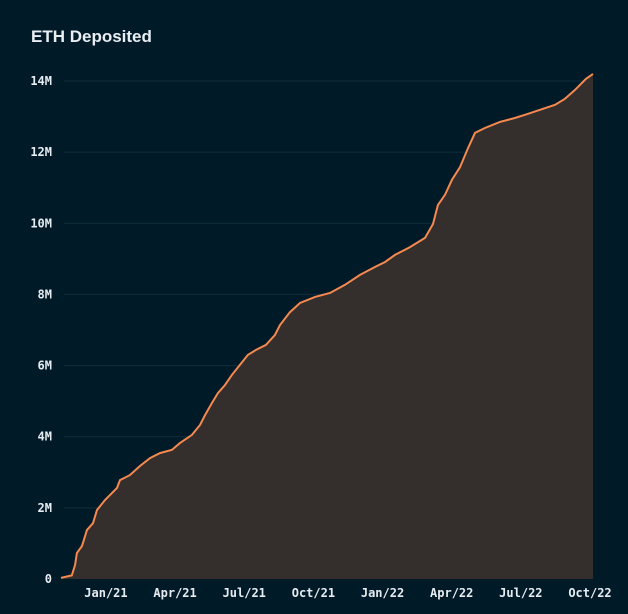 The height and width of the screenshot is (614, 628). I want to click on y-axis: 0 2M 4M 6M 8M 10M 12M 14M, so click(41, 330).